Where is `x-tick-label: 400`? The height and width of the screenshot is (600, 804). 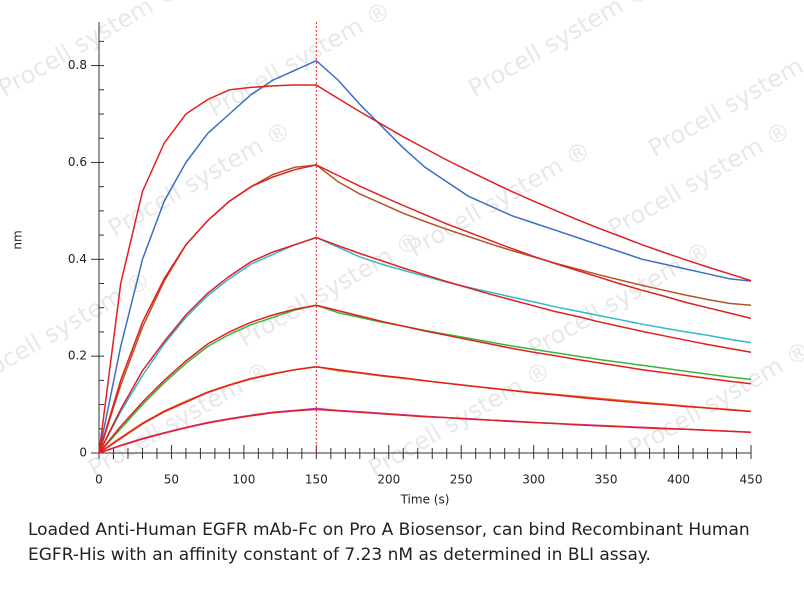
x-tick-label: 400 is located at coordinates (678, 480).